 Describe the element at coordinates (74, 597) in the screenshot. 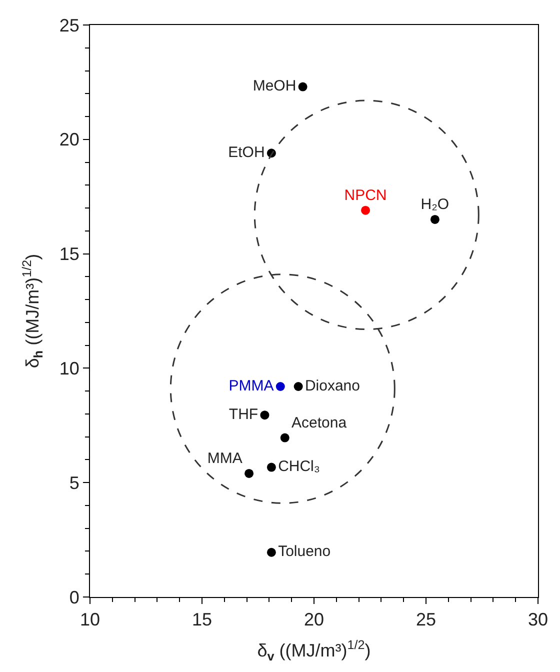

I see `y-tick-label: 0` at that location.